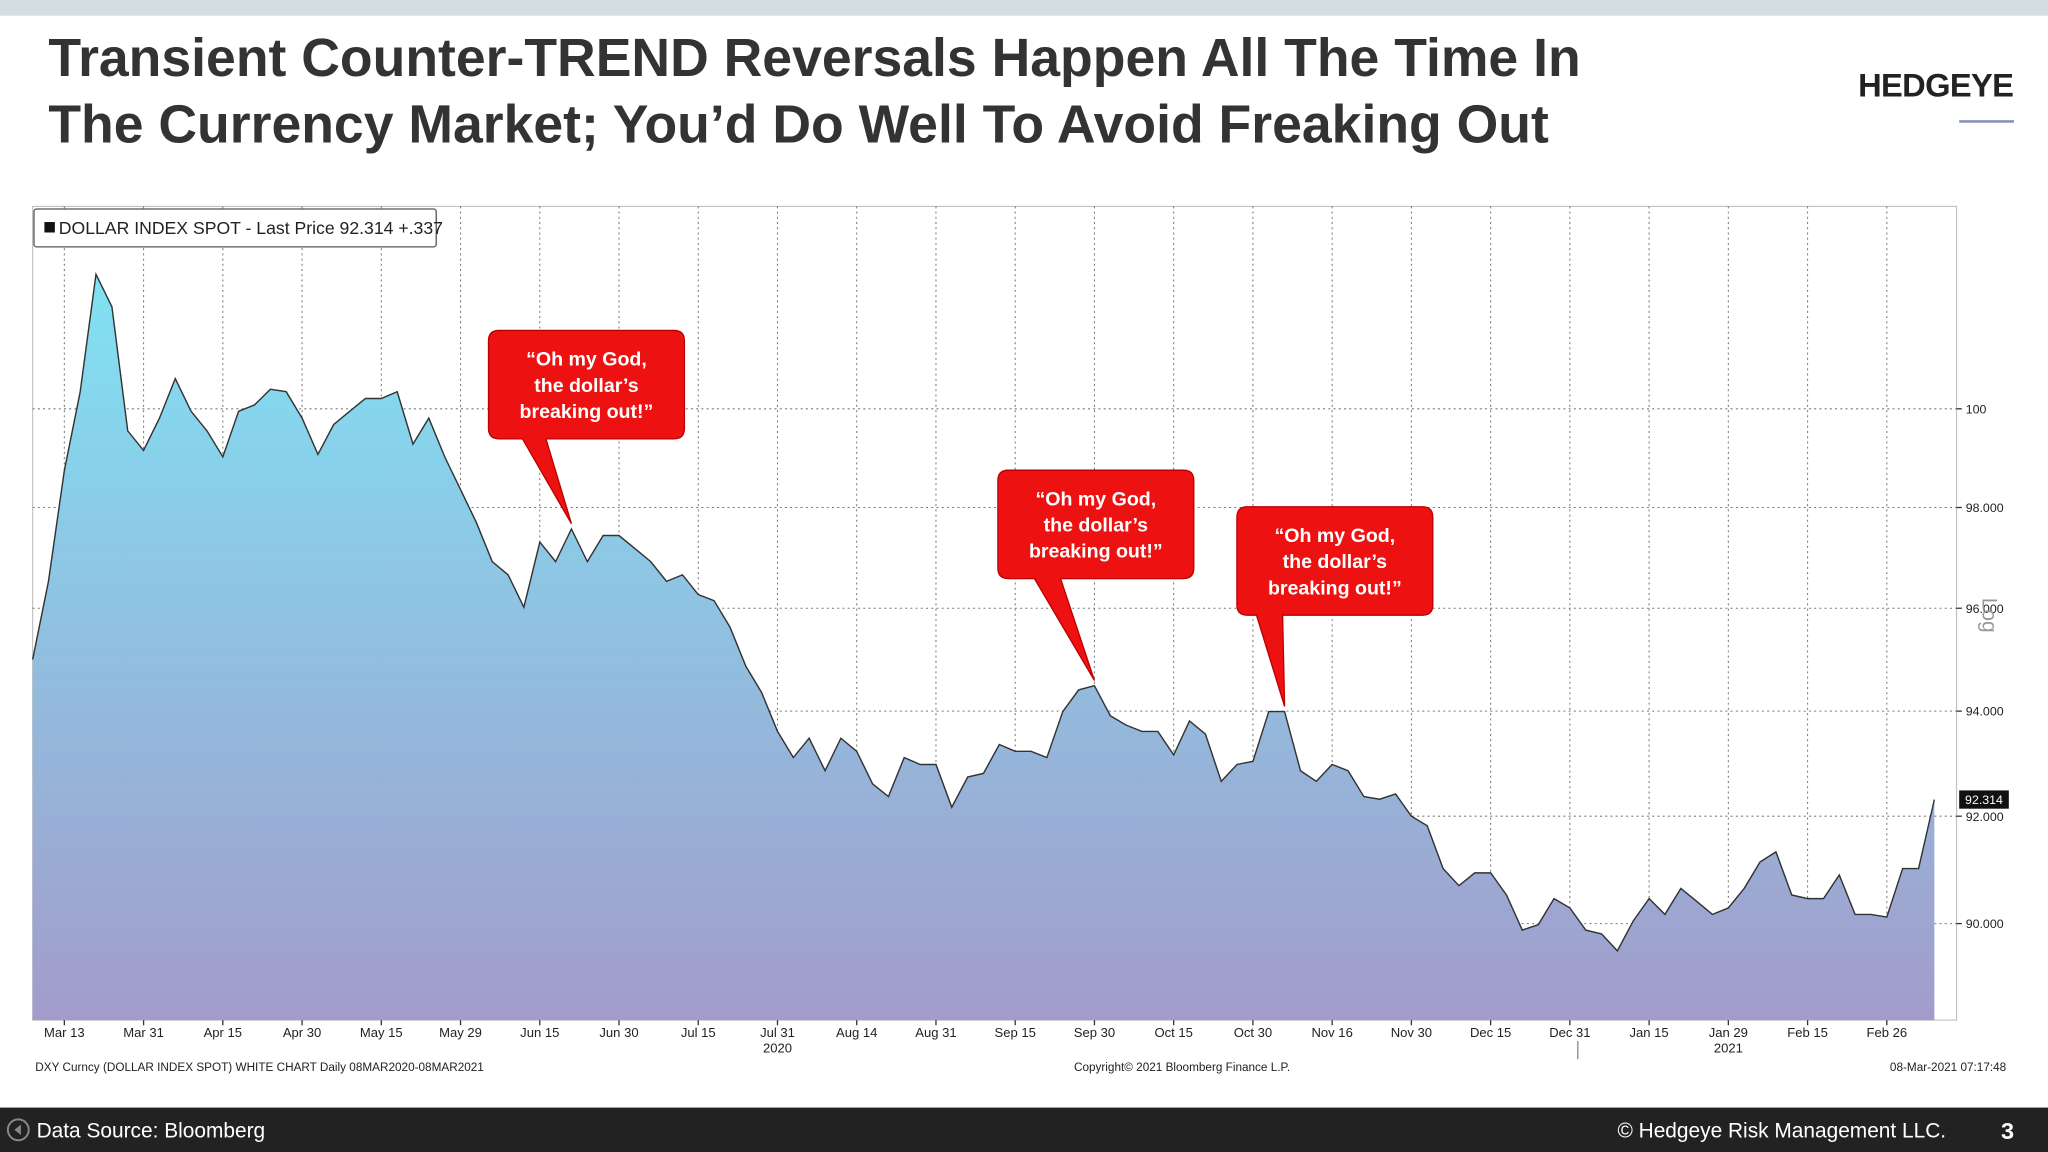  What do you see at coordinates (143, 1032) in the screenshot?
I see `x-tick-label: Mar 31` at bounding box center [143, 1032].